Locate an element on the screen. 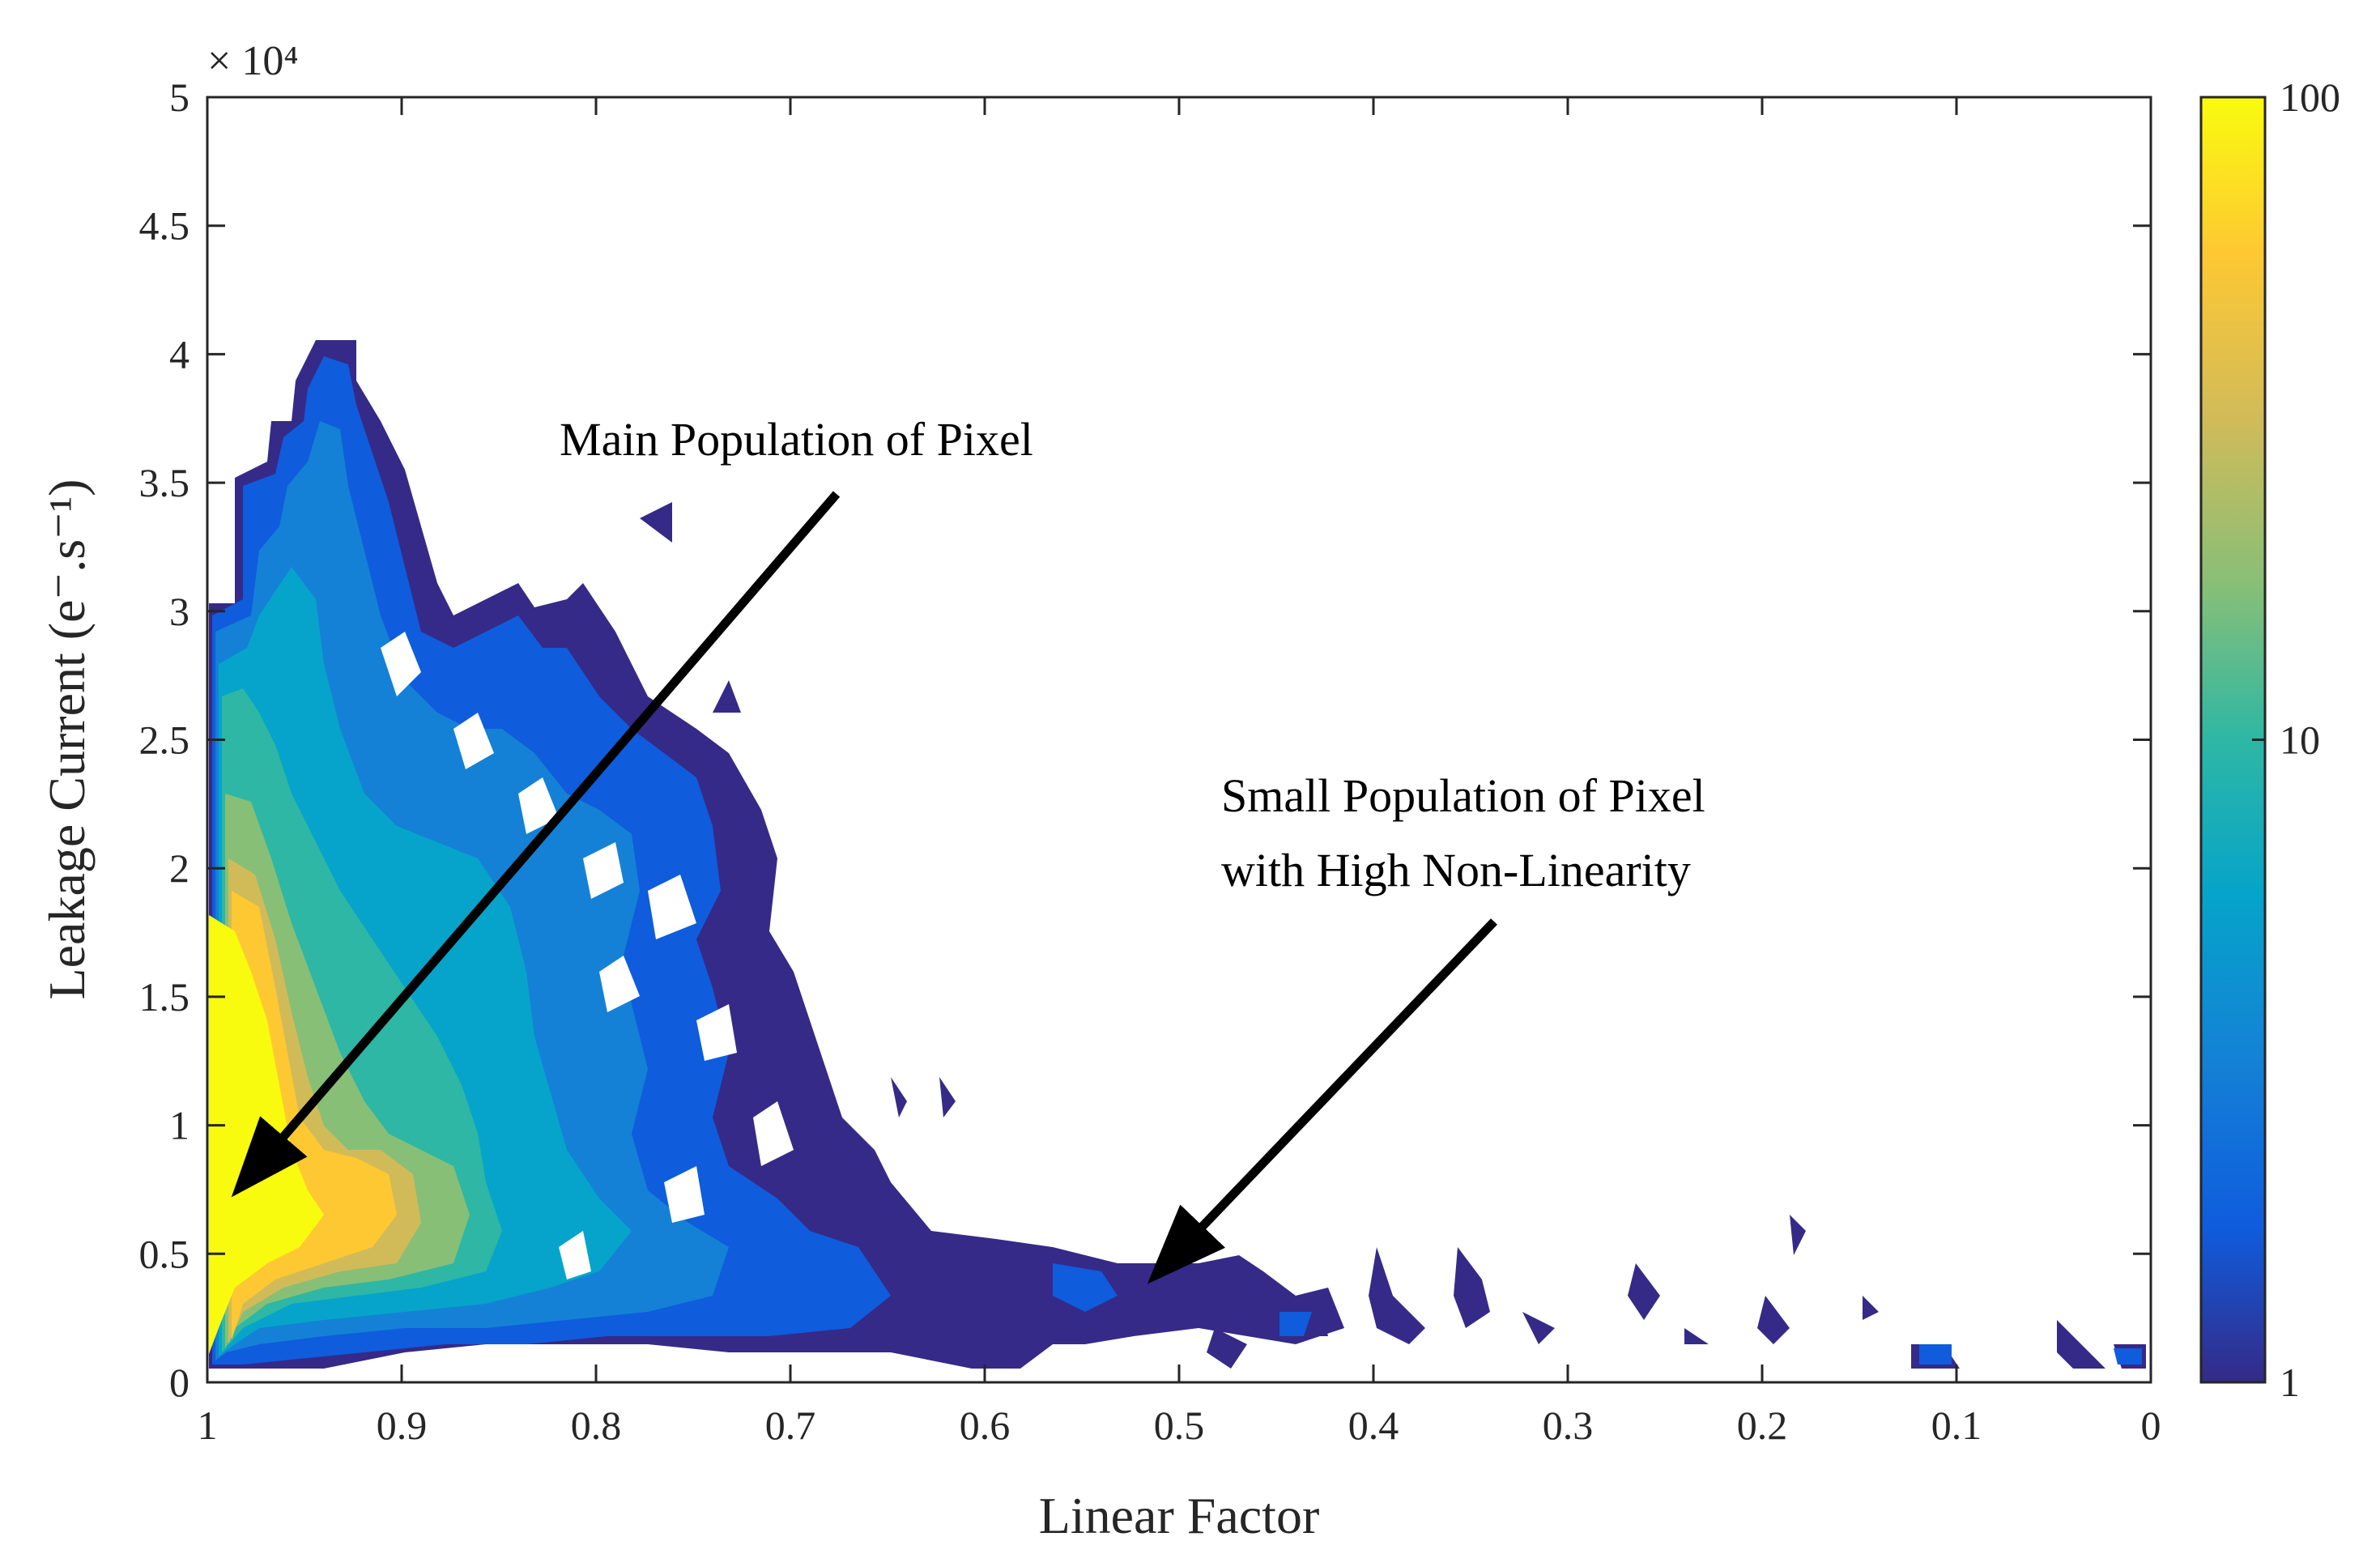 The height and width of the screenshot is (1554, 2380). annotation-main-population: Main Population of Pixel is located at coordinates (796, 439).